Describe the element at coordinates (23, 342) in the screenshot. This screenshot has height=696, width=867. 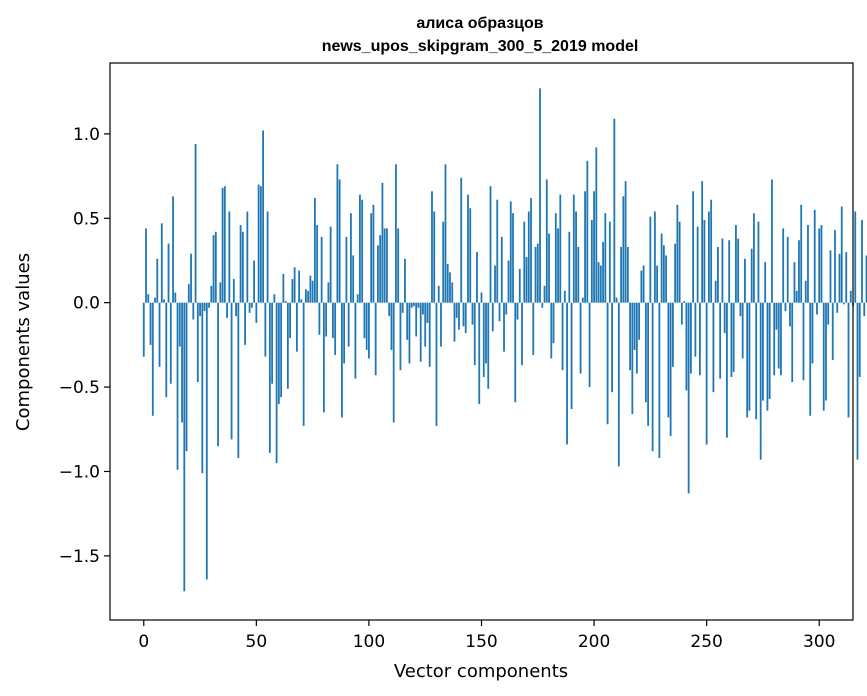
I see `y-axis-label: Components values` at that location.